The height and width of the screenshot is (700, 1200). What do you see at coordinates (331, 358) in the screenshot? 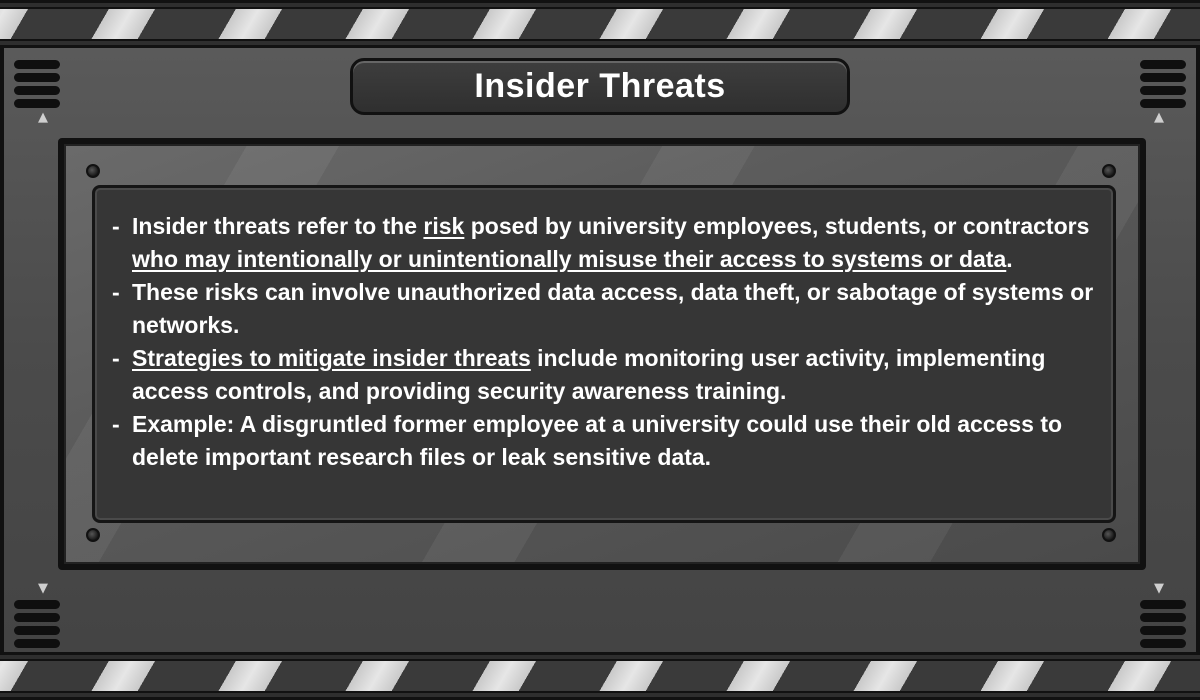
I see `emphasis-text: Strategies to mitigate insider threats` at bounding box center [331, 358].